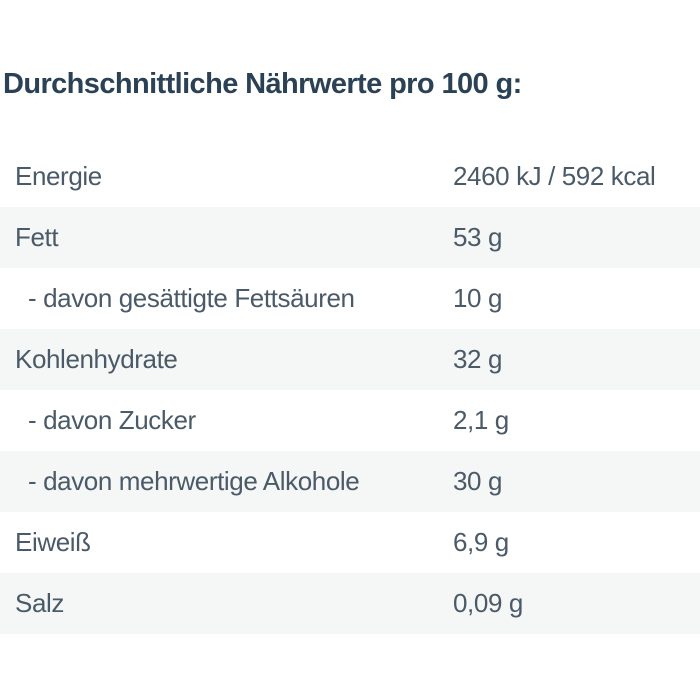 The image size is (700, 700). What do you see at coordinates (350, 237) in the screenshot?
I see `row-fett: Fett 53 g` at bounding box center [350, 237].